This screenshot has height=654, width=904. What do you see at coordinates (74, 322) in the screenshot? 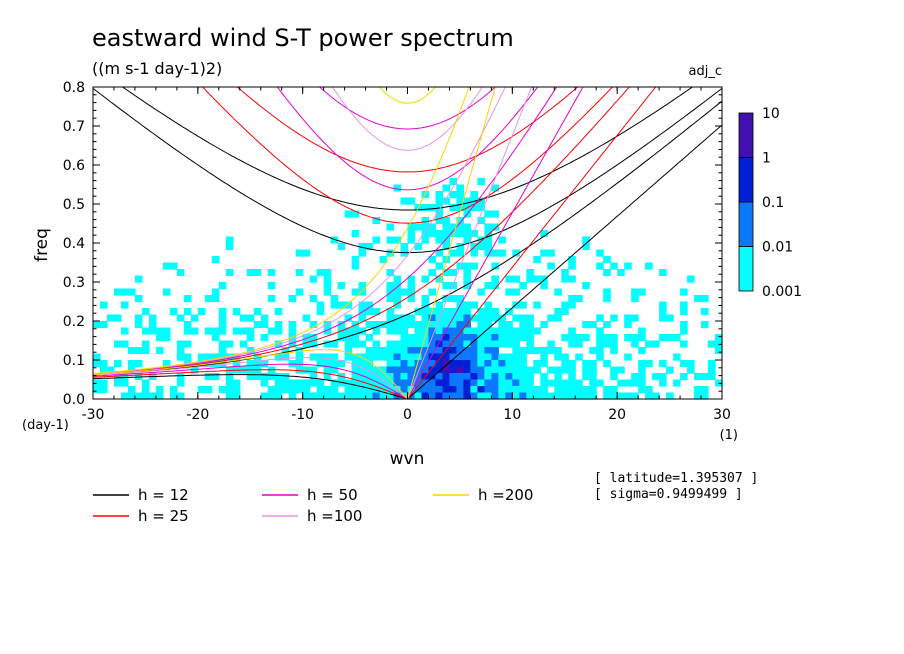
I see `y-tick-label: 0.2` at bounding box center [74, 322].